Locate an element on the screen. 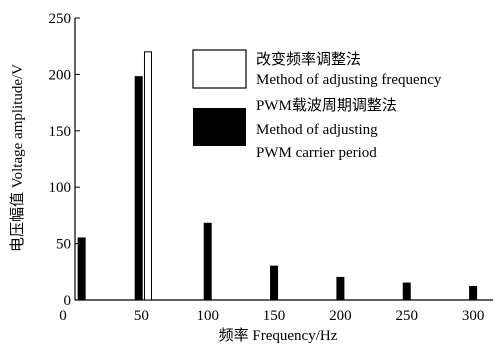 The image size is (499, 350). x-axis-title: 频率 Frequency/Hz is located at coordinates (278, 335).